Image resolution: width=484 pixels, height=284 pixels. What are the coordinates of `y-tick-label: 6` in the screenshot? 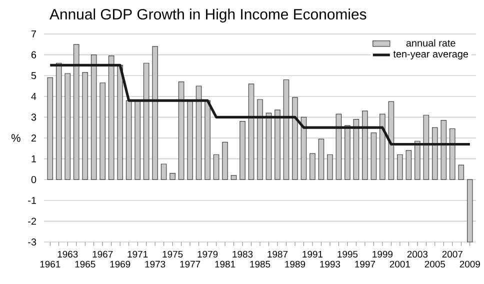 It's located at (33, 54).